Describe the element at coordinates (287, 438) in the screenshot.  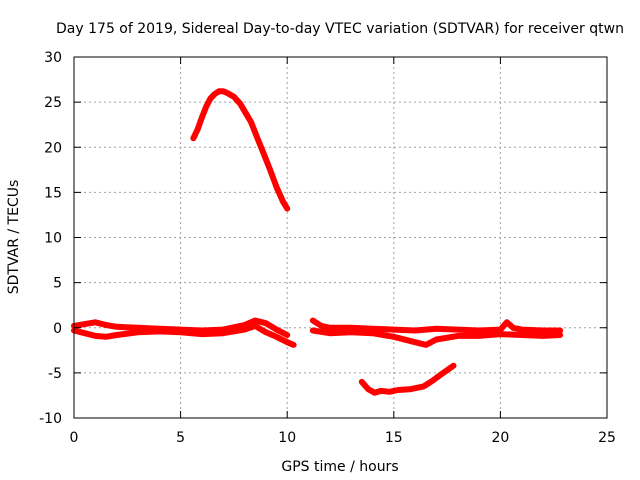
I see `x-tick-label: 10` at that location.